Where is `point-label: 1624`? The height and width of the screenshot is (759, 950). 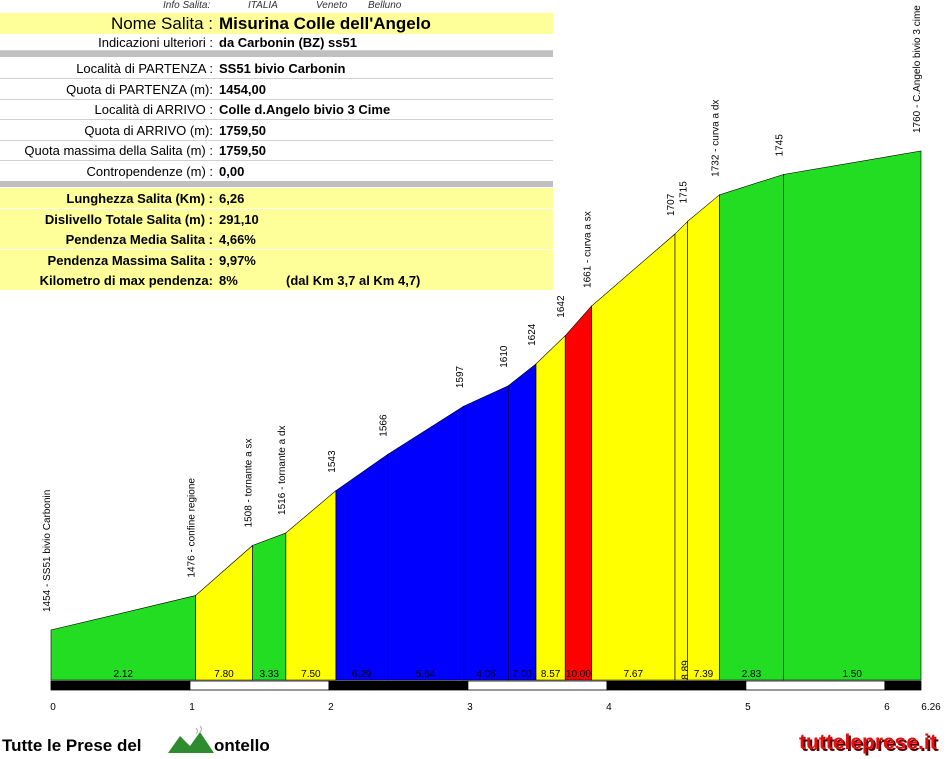
point-label: 1624 is located at coordinates (532, 334).